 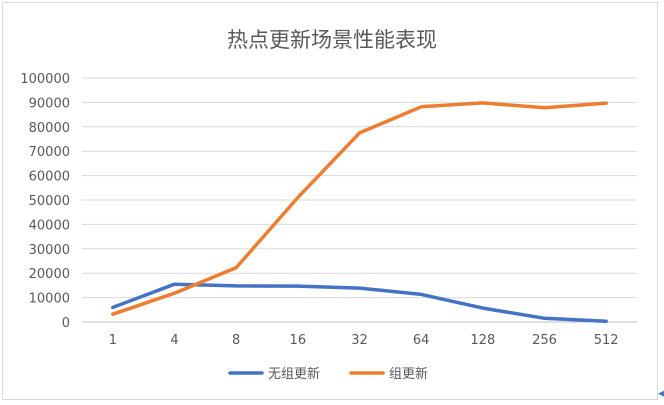 I want to click on y-tick-label: 80000, so click(x=49, y=128).